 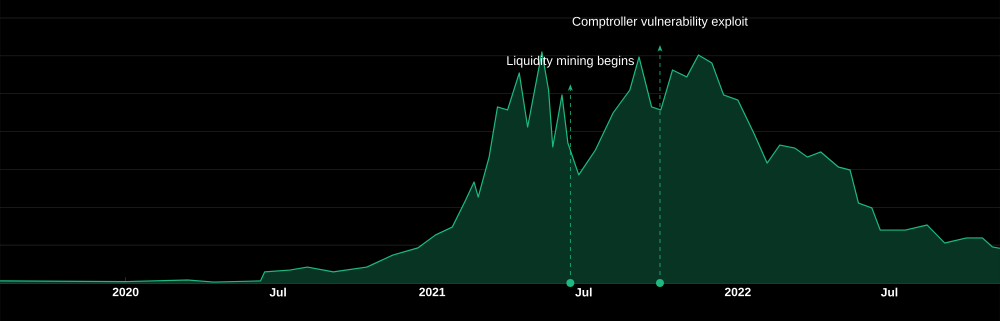 What do you see at coordinates (432, 292) in the screenshot?
I see `x-tick-label: 2021` at bounding box center [432, 292].